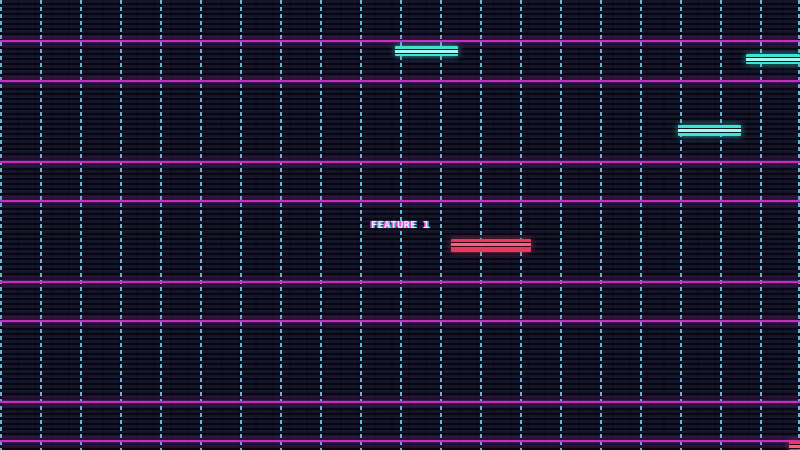  I want to click on task-4-bar, so click(491, 245).